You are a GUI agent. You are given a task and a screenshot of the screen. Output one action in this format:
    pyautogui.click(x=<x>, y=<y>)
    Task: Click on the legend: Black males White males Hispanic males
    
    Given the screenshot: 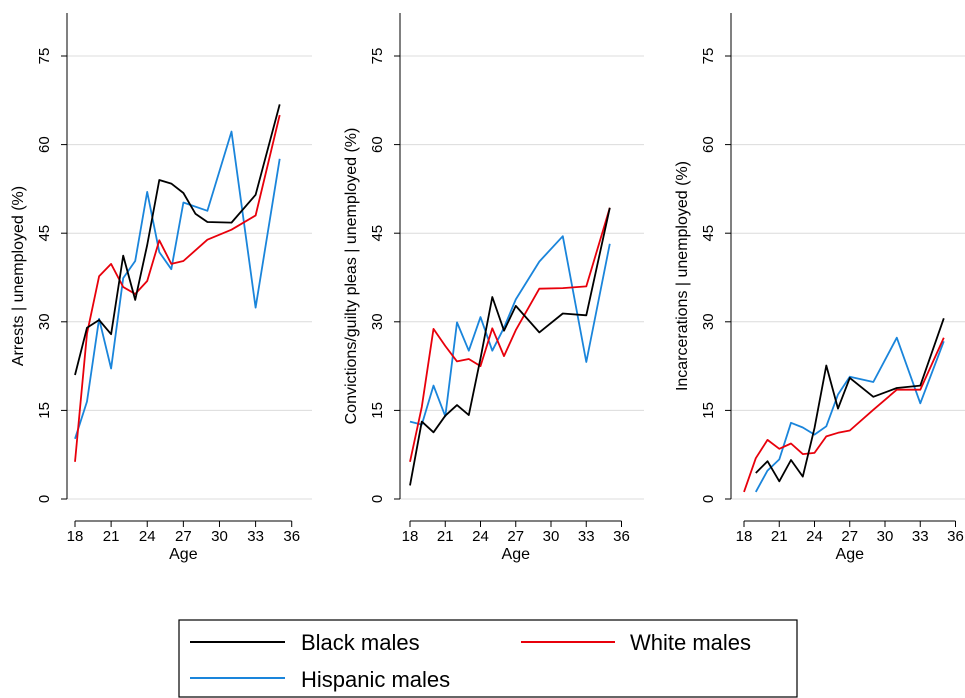 What is the action you would take?
    pyautogui.click(x=488, y=658)
    